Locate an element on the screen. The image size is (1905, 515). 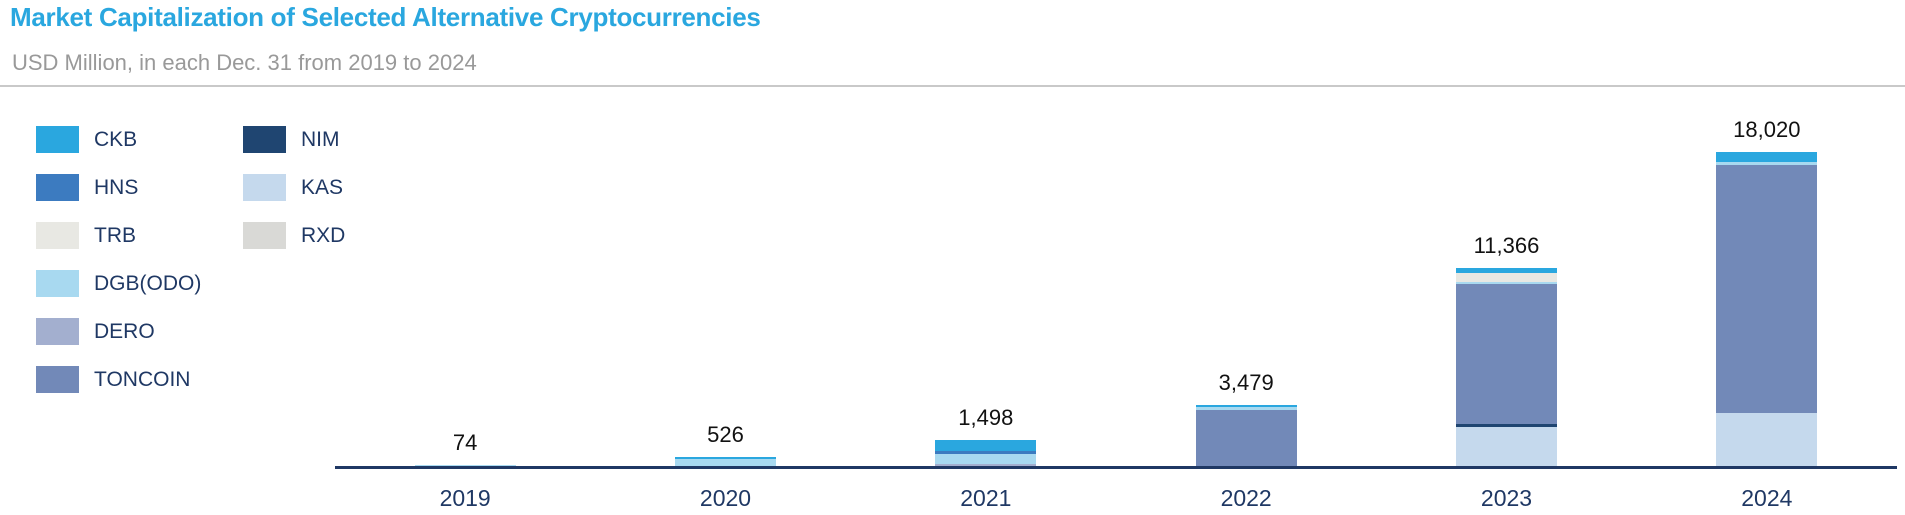
x-axis-label-2019: 2019 is located at coordinates (465, 498).